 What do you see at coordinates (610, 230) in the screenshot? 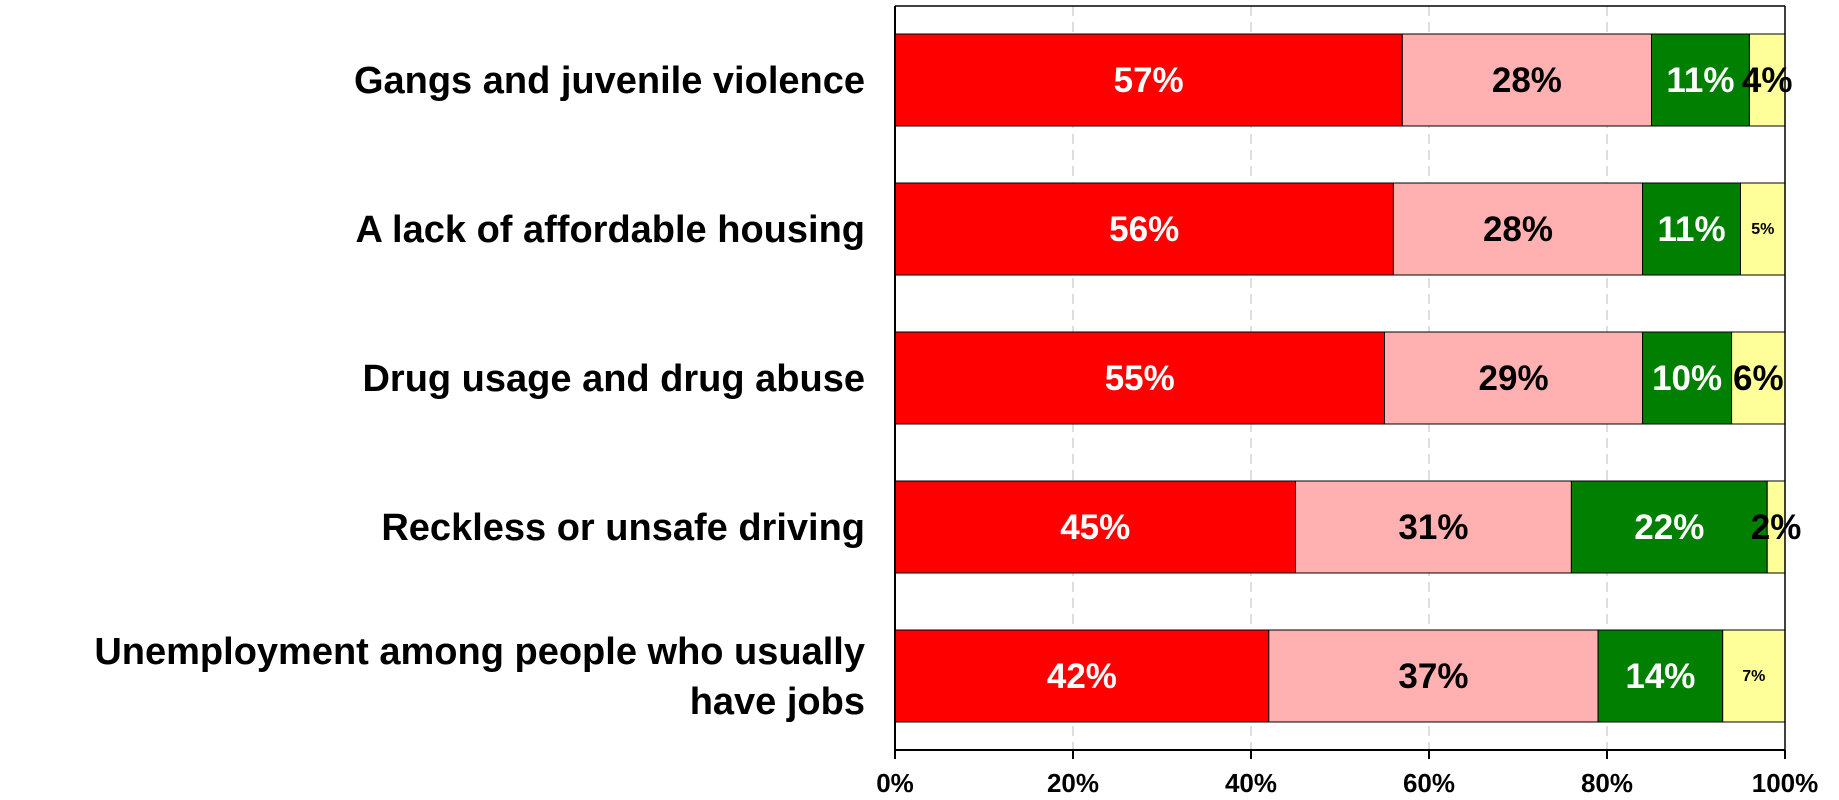
I see `category-label: A lack of affordable housing` at bounding box center [610, 230].